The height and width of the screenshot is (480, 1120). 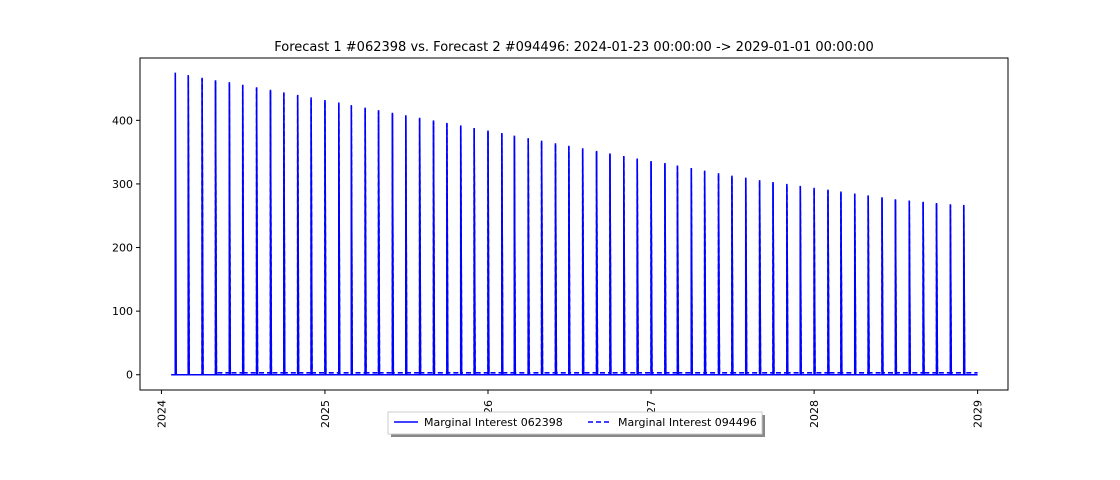 What do you see at coordinates (493, 422) in the screenshot?
I see `legend-label-series-1: Marginal Interest 062398` at bounding box center [493, 422].